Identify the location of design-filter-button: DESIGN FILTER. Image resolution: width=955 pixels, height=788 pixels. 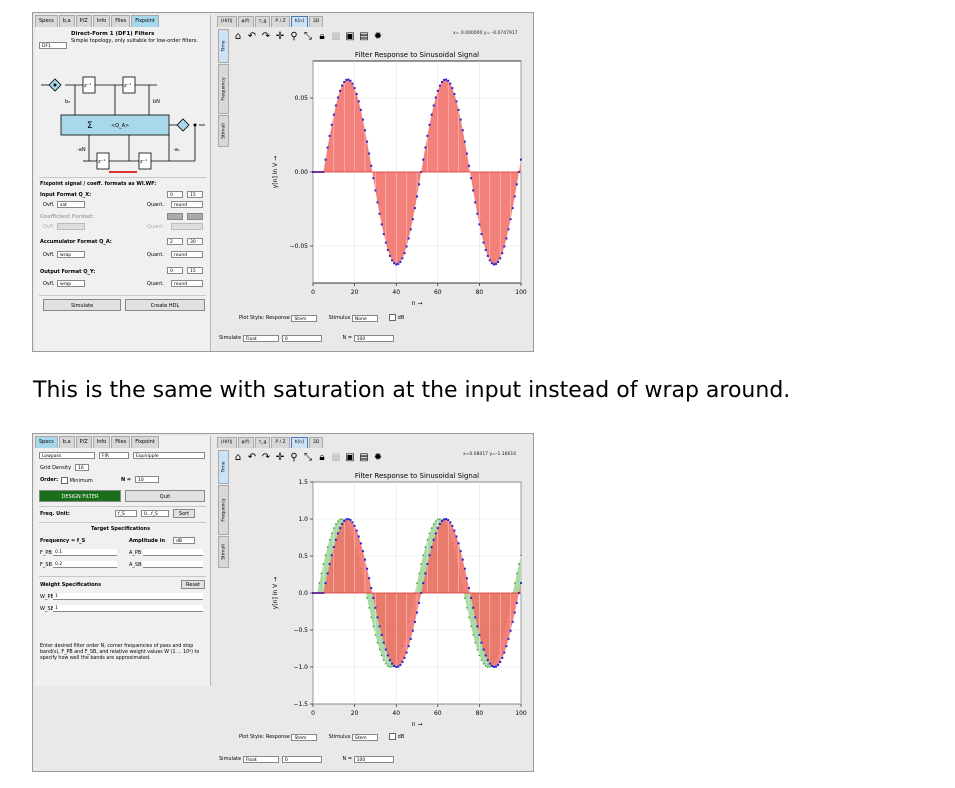
(80, 496).